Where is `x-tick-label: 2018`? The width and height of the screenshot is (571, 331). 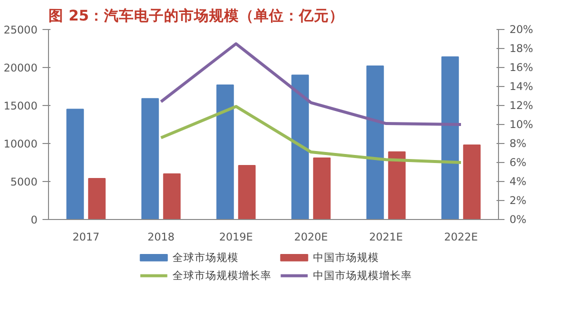
x-tick-label: 2018 is located at coordinates (161, 237).